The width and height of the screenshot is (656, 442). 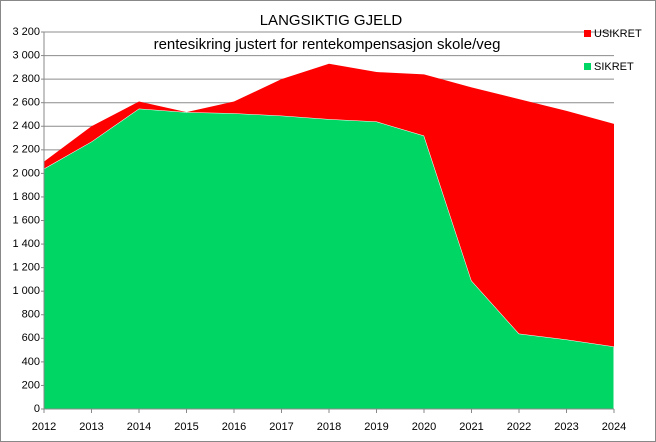 What do you see at coordinates (26, 55) in the screenshot?
I see `y-tick-label: 3 000` at bounding box center [26, 55].